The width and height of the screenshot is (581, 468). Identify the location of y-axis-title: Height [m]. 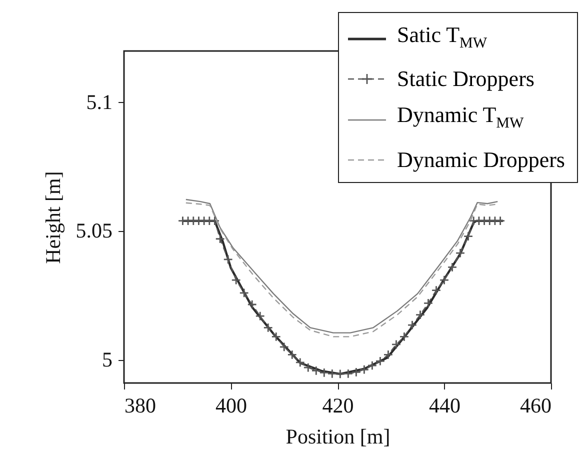
(52, 217).